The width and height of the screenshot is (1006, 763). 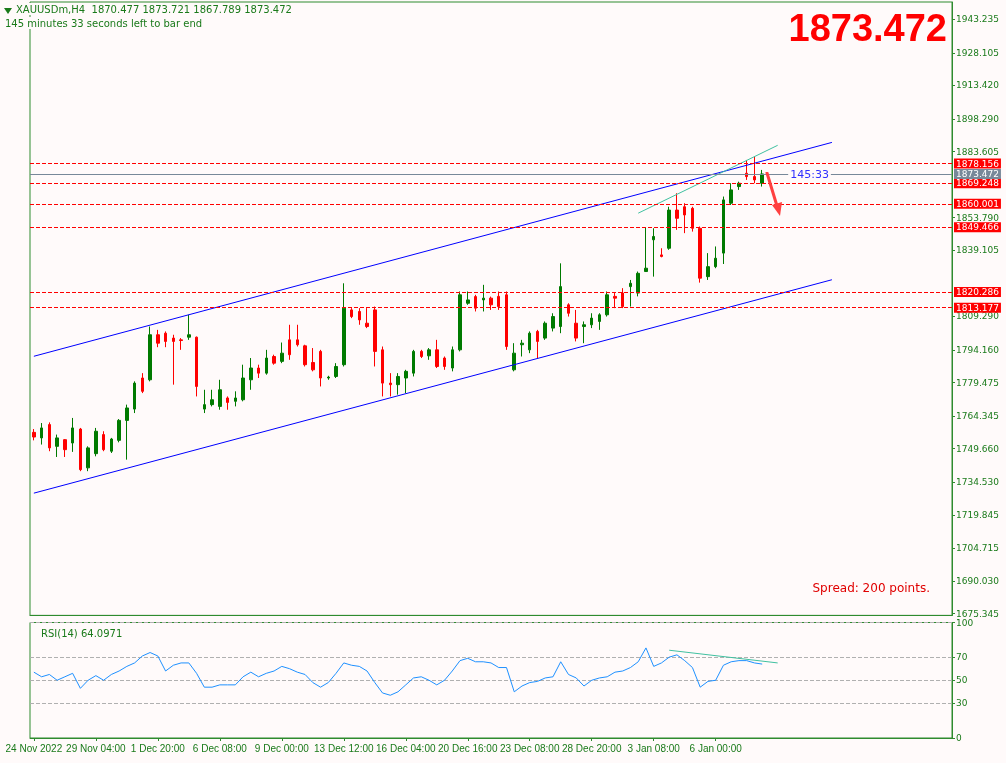 I want to click on y-tick-label: 1943.235, so click(x=977, y=19).